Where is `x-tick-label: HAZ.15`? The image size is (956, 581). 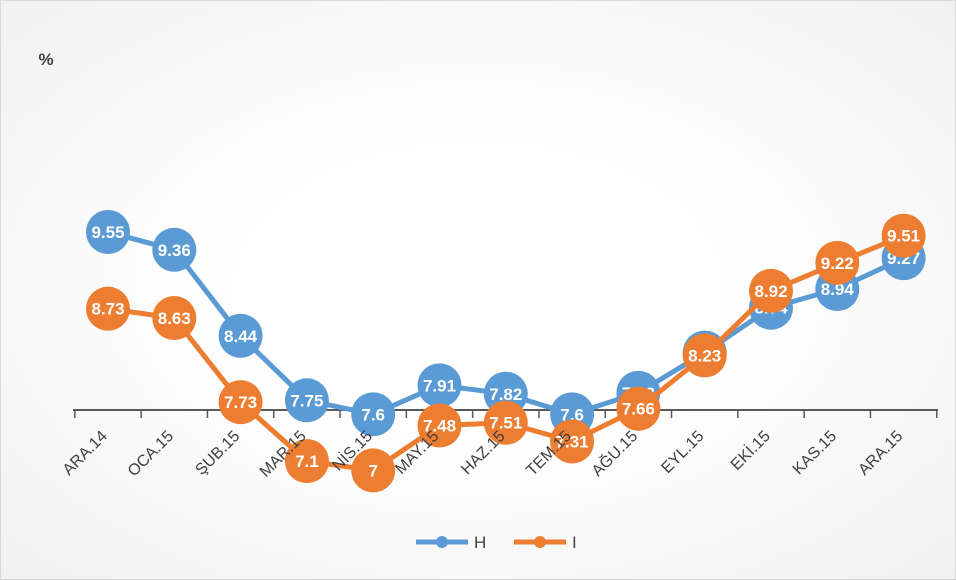 x-tick-label: HAZ.15 is located at coordinates (483, 453).